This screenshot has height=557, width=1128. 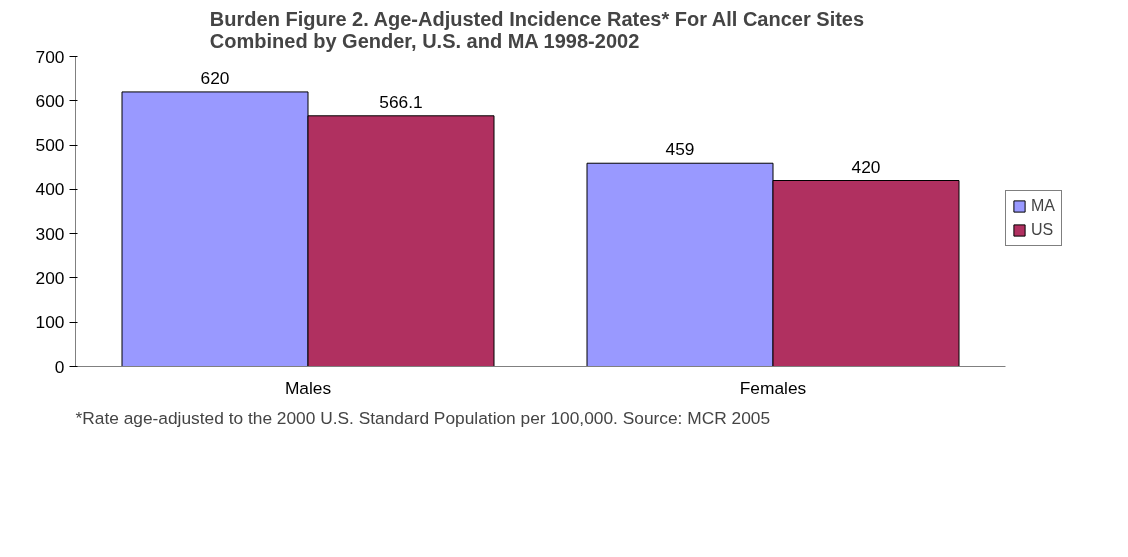 I want to click on y-tick-label: 100, so click(x=50, y=322).